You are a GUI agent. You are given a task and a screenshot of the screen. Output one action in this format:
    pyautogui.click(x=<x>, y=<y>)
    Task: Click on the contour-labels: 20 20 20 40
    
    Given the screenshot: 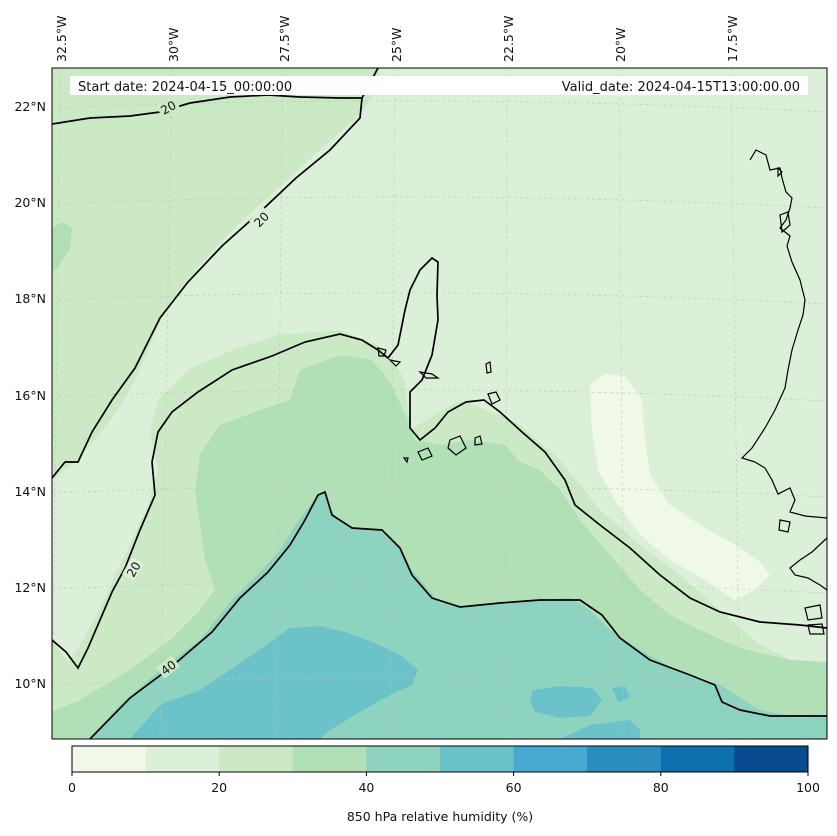 What is the action you would take?
    pyautogui.click(x=197, y=387)
    